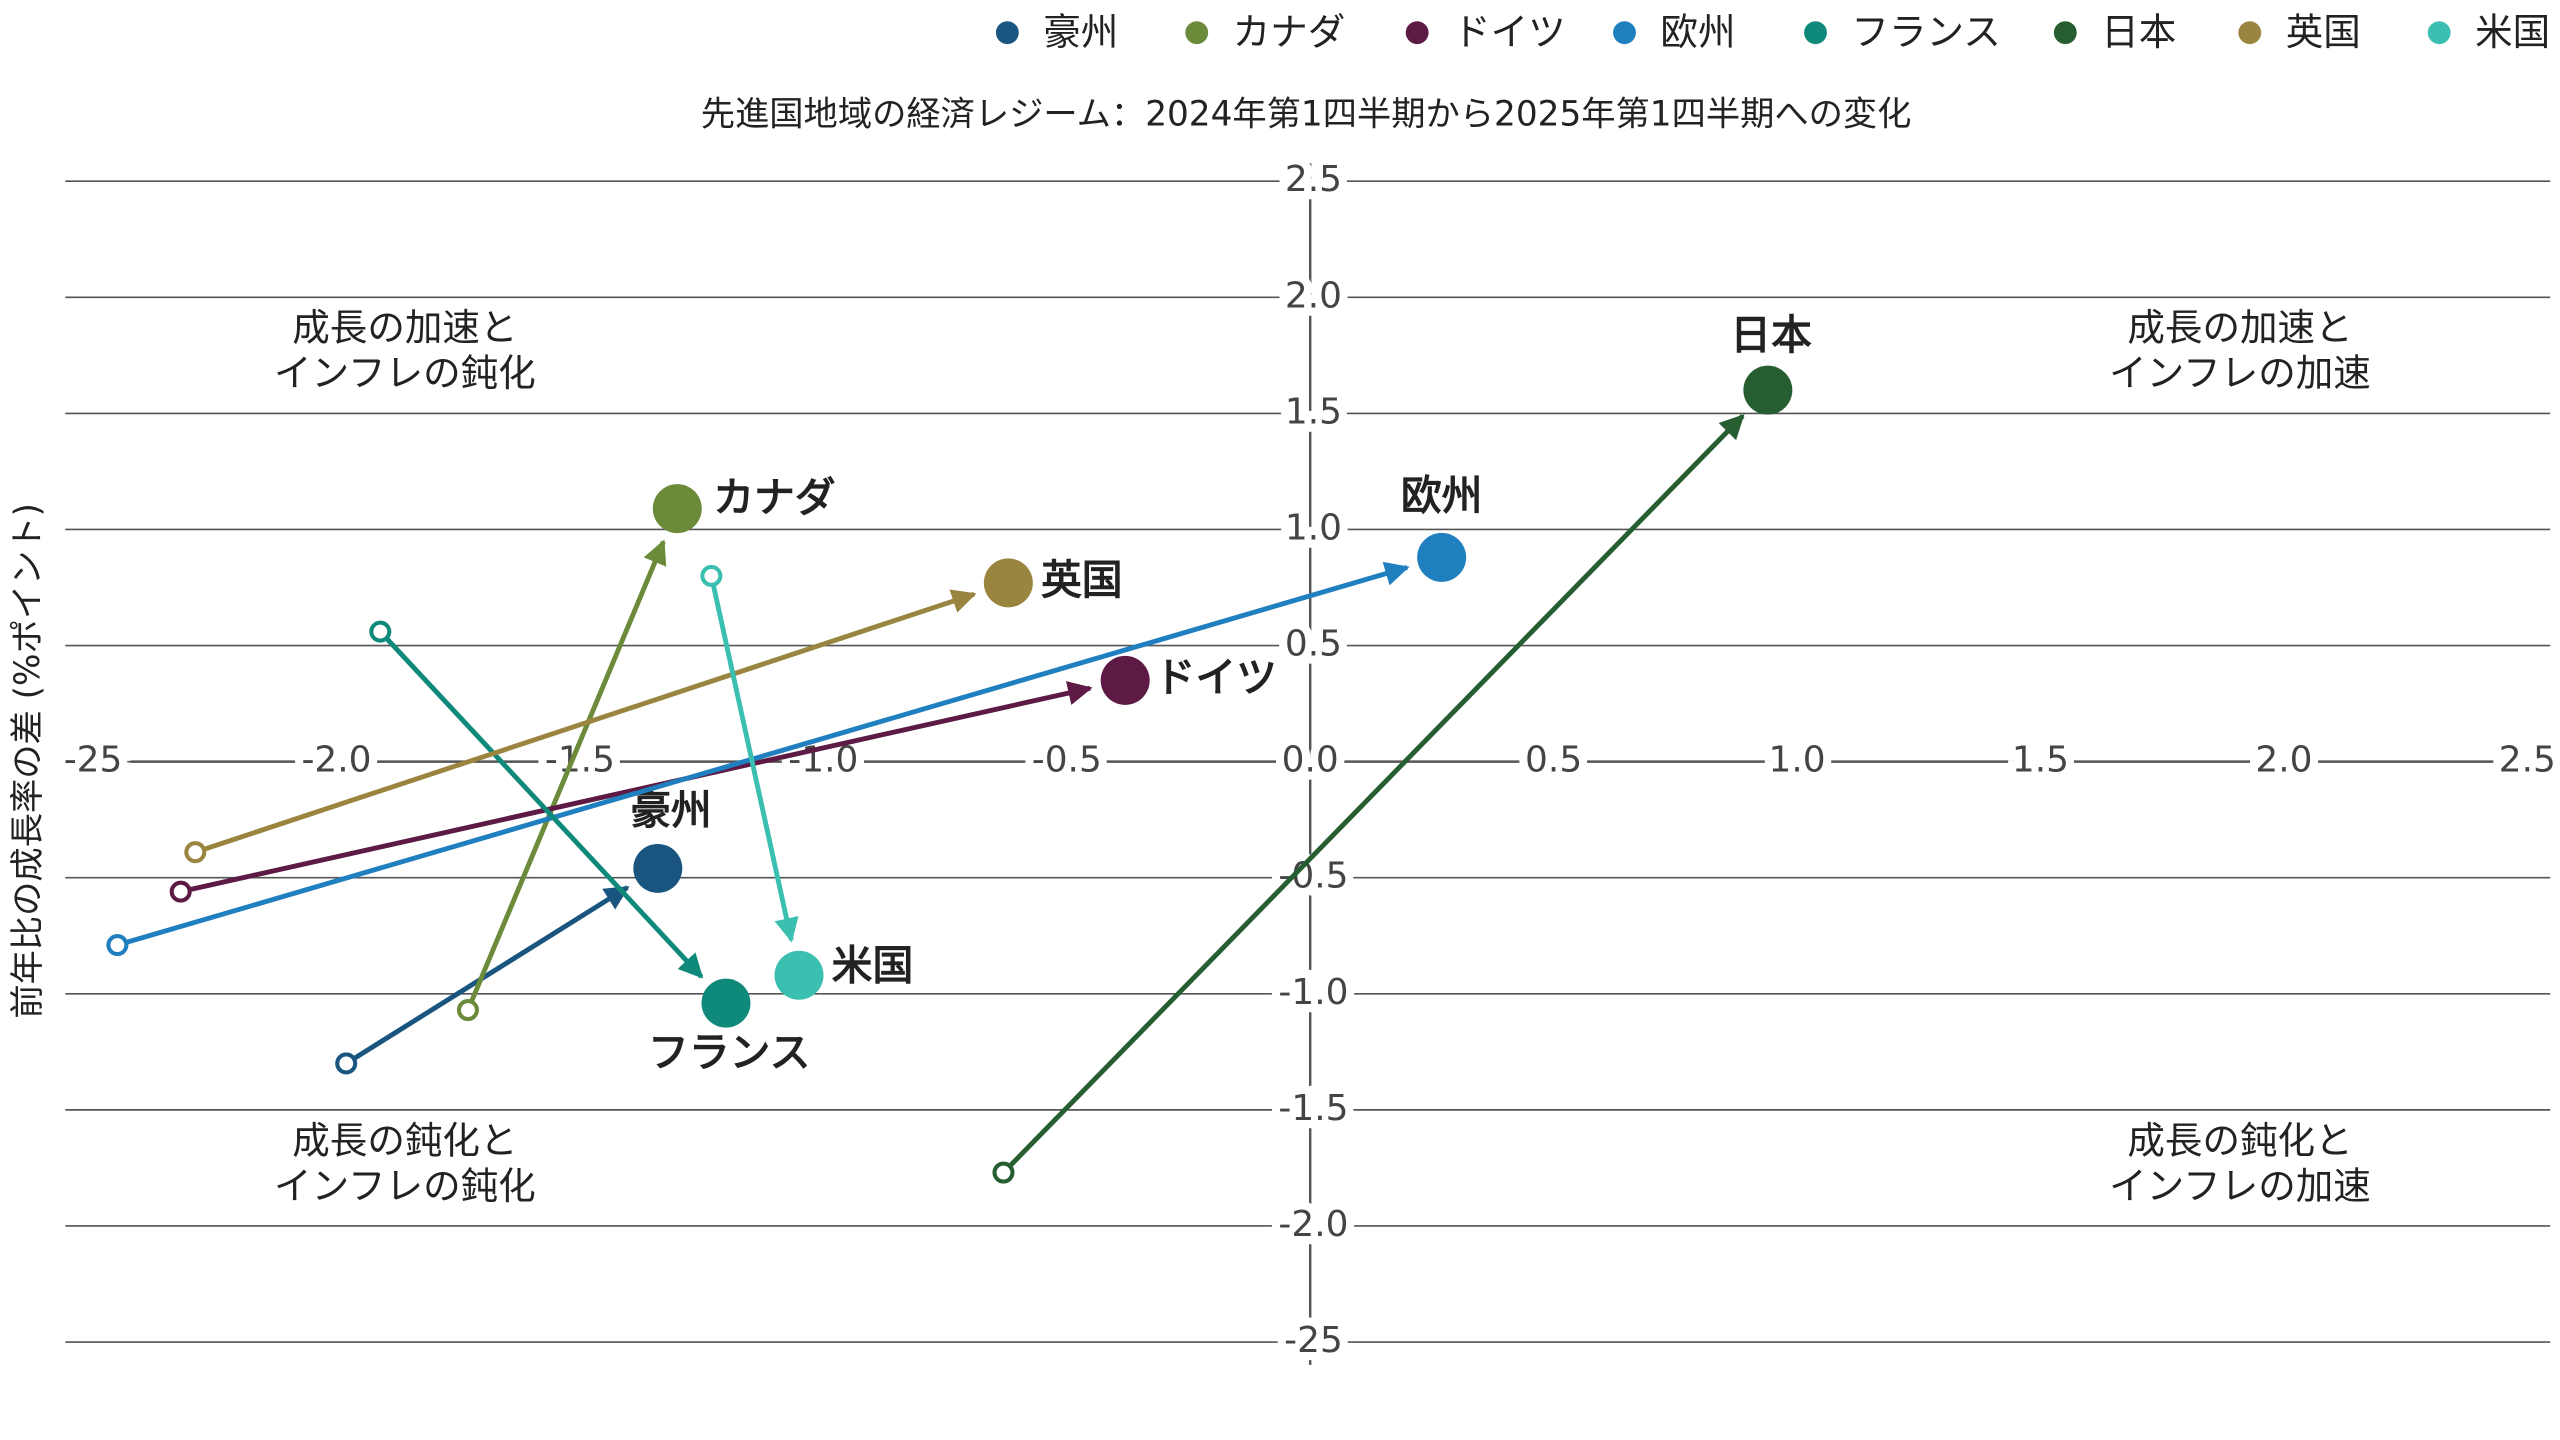 The image size is (2560, 1440). Describe the element at coordinates (1797, 760) in the screenshot. I see `x-tick-label: 1.0` at that location.